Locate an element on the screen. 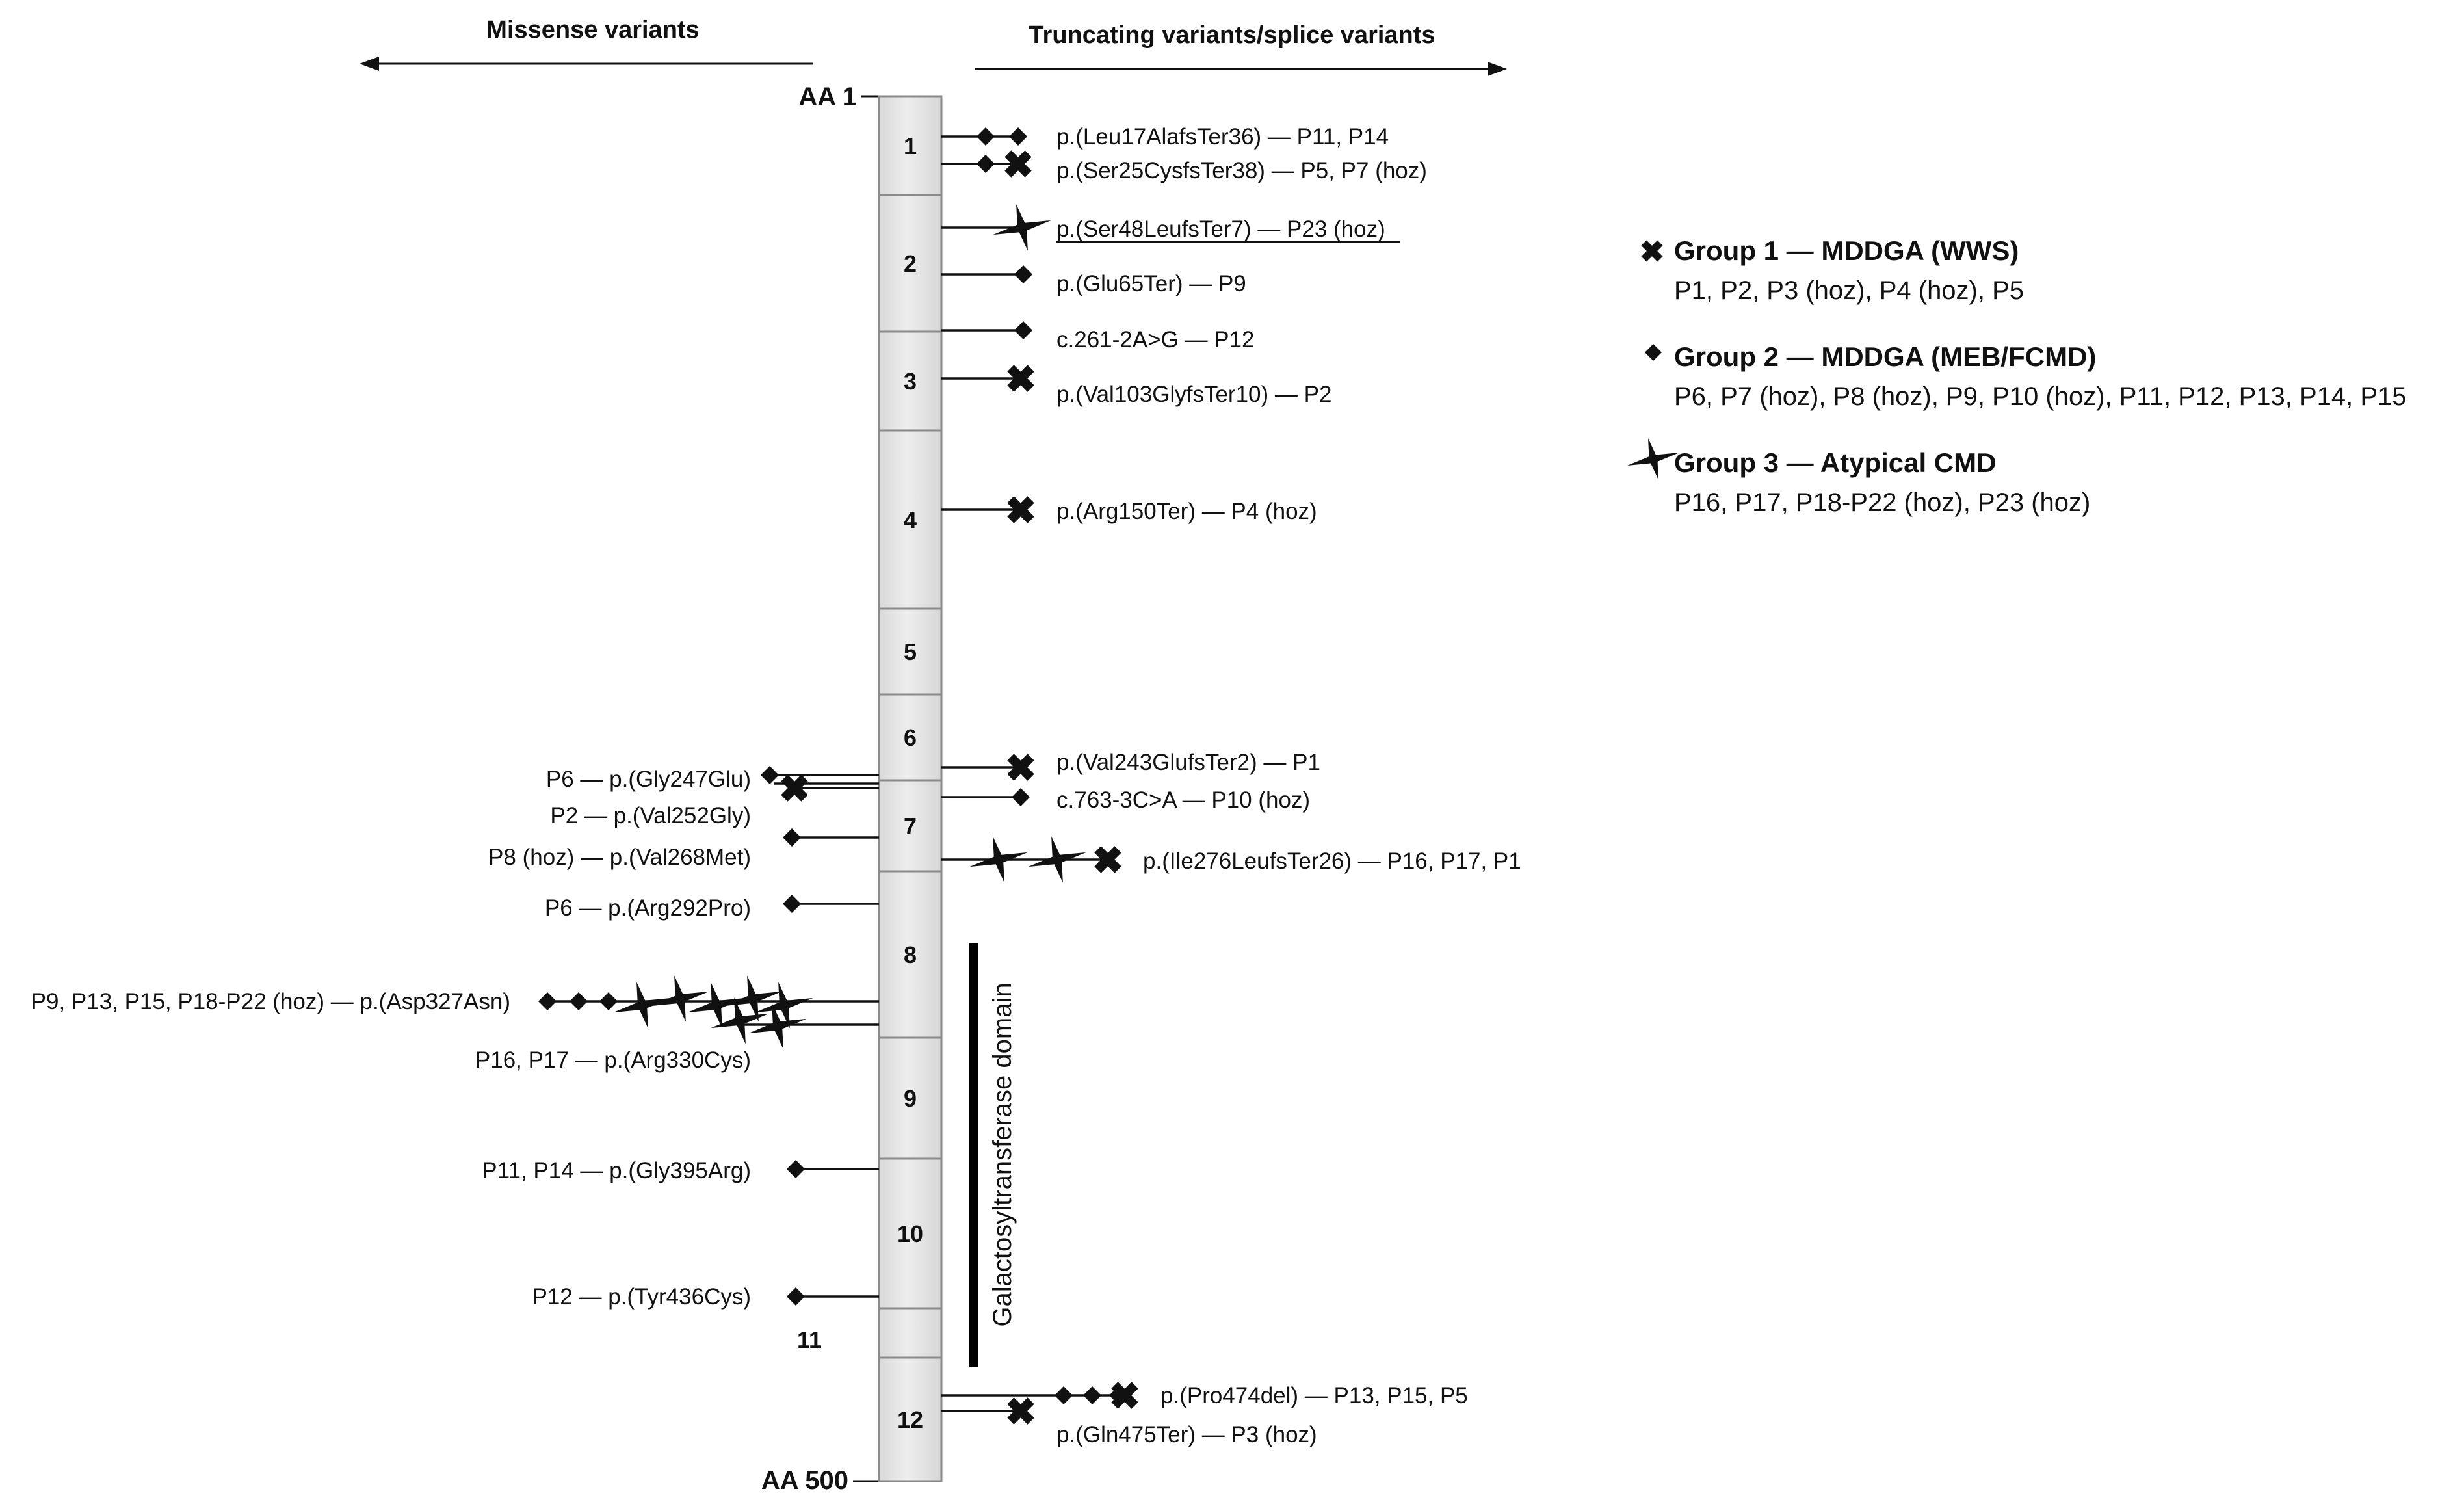 The height and width of the screenshot is (1502, 2464). missense-variant: P8 (hoz) — p.(Val268Met) is located at coordinates (684, 849).